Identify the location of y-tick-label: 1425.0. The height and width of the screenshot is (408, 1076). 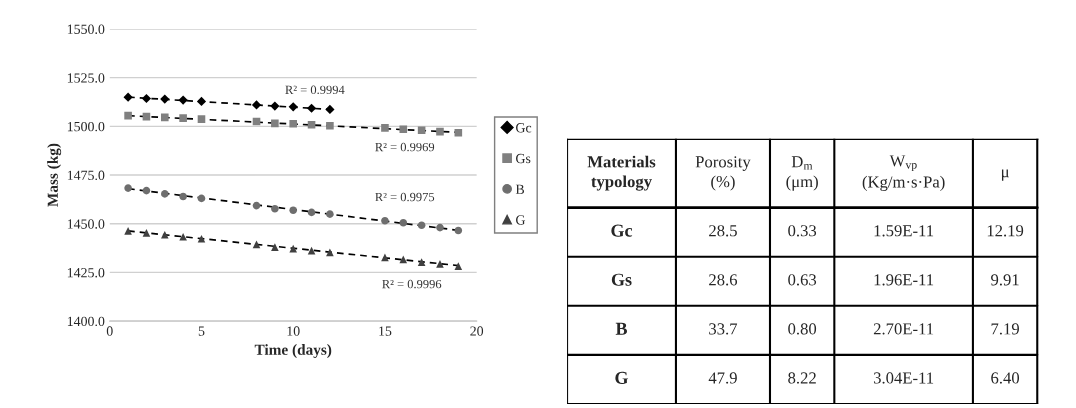
(86, 272).